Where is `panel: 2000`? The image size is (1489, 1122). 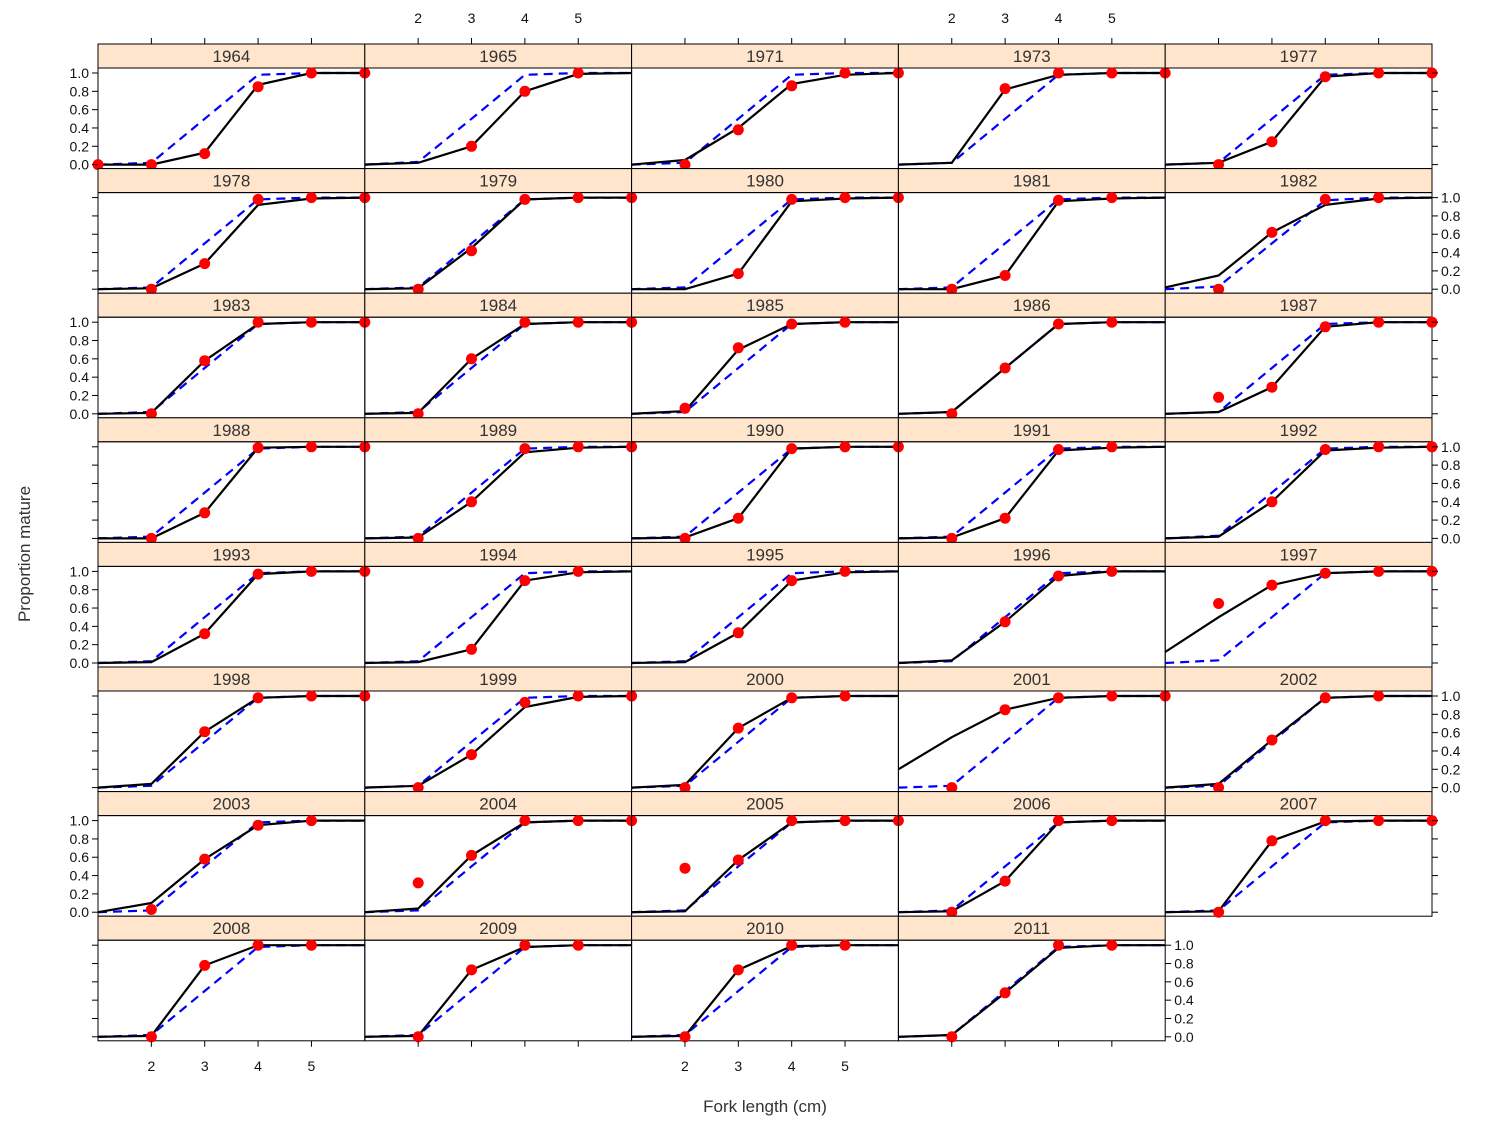
panel: 2000 is located at coordinates (765, 730).